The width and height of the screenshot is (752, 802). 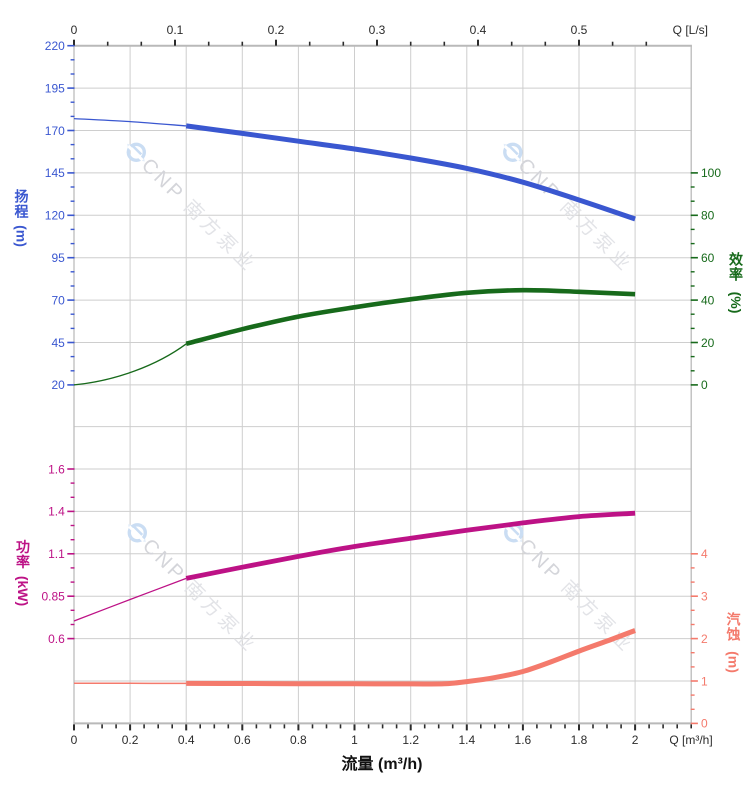 I want to click on svg-text: 40, so click(x=708, y=300).